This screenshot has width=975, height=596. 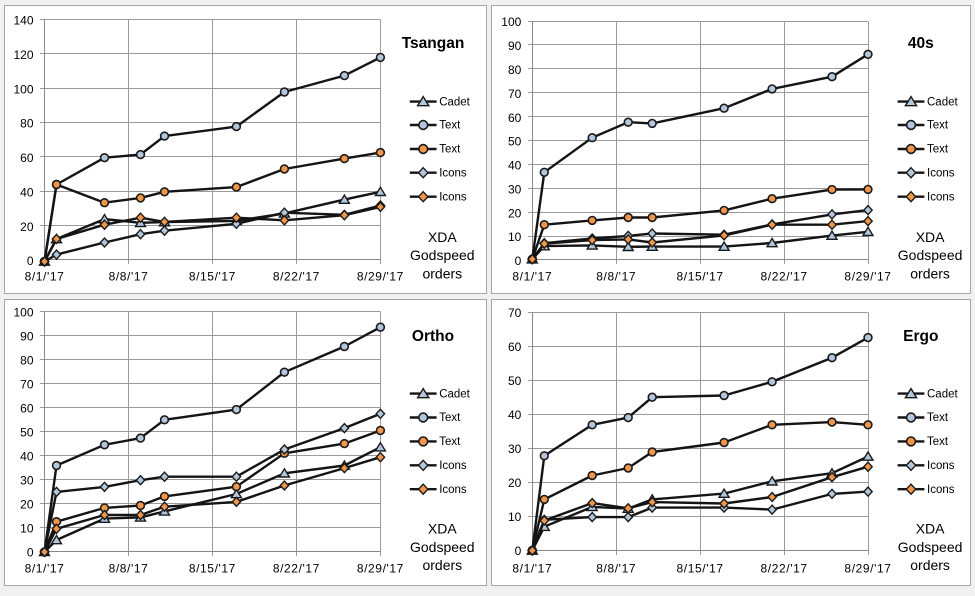 What do you see at coordinates (23, 55) in the screenshot?
I see `svg-text: 120` at bounding box center [23, 55].